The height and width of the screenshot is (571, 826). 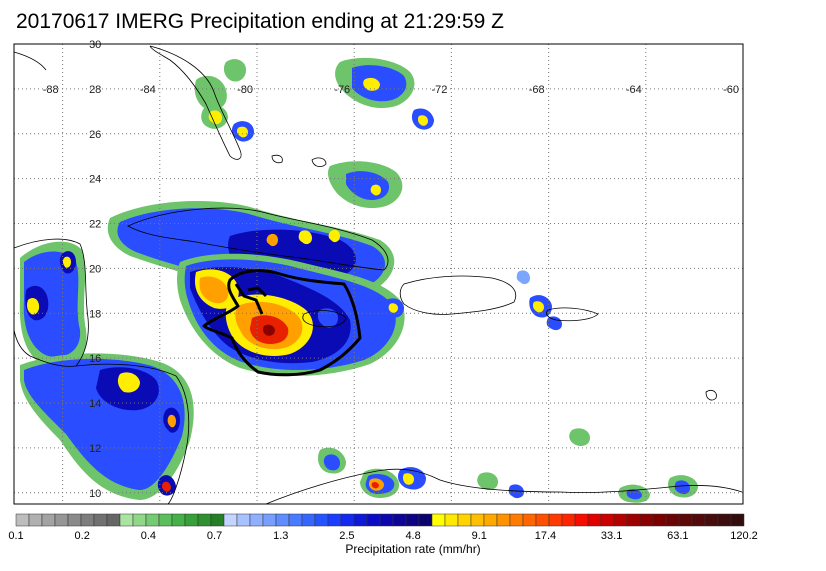 What do you see at coordinates (95, 45) in the screenshot?
I see `lat-tick-label: 30` at bounding box center [95, 45].